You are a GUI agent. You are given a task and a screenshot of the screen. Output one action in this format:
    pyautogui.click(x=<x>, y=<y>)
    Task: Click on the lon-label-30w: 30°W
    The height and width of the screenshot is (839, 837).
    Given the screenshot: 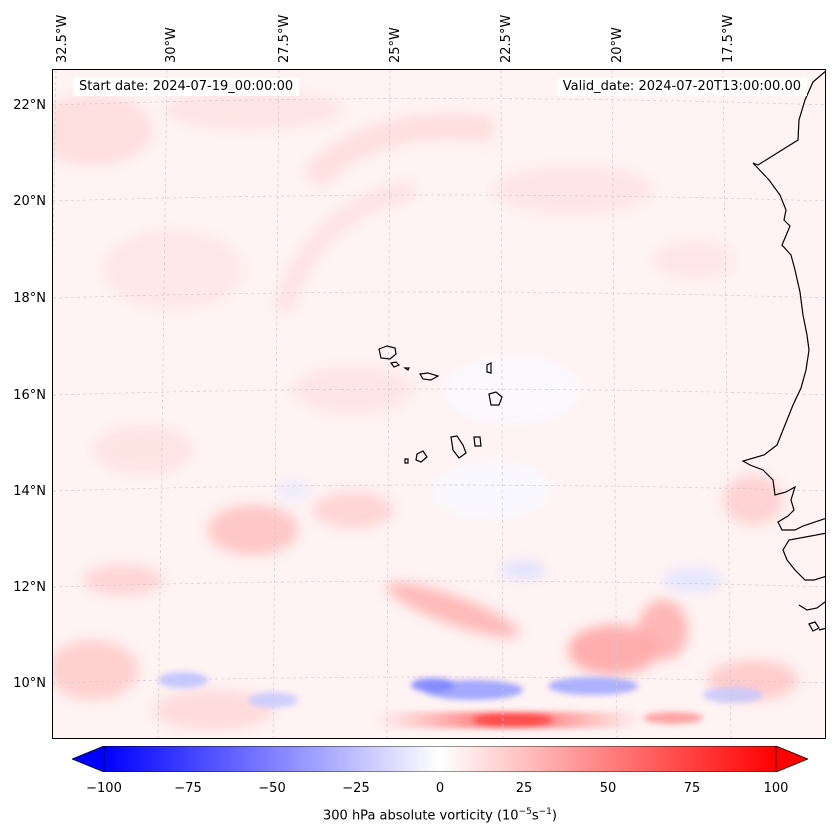 What is the action you would take?
    pyautogui.click(x=171, y=45)
    